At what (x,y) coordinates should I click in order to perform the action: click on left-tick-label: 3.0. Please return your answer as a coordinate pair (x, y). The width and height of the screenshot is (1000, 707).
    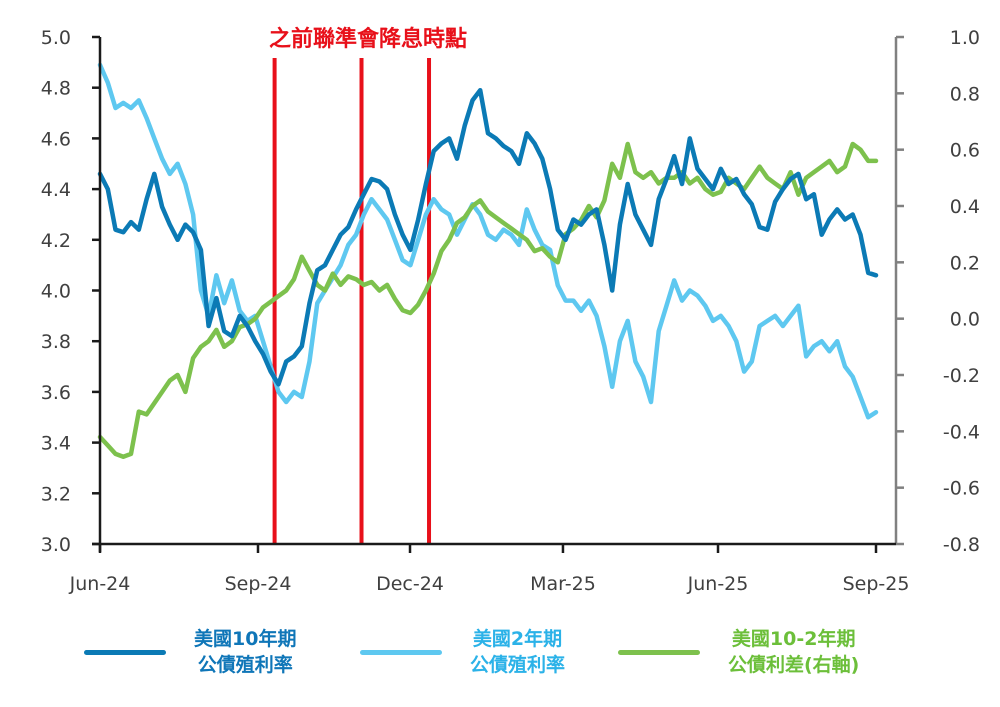
    Looking at the image, I should click on (56, 545).